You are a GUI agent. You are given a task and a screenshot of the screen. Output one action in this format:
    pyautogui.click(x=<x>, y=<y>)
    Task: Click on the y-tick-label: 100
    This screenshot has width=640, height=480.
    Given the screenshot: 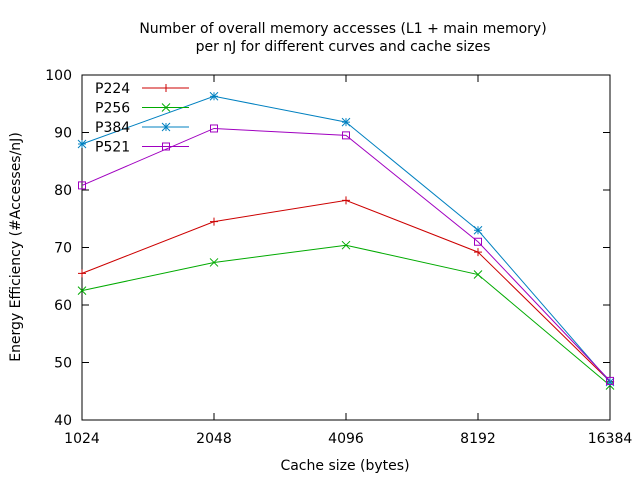 What is the action you would take?
    pyautogui.click(x=58, y=76)
    